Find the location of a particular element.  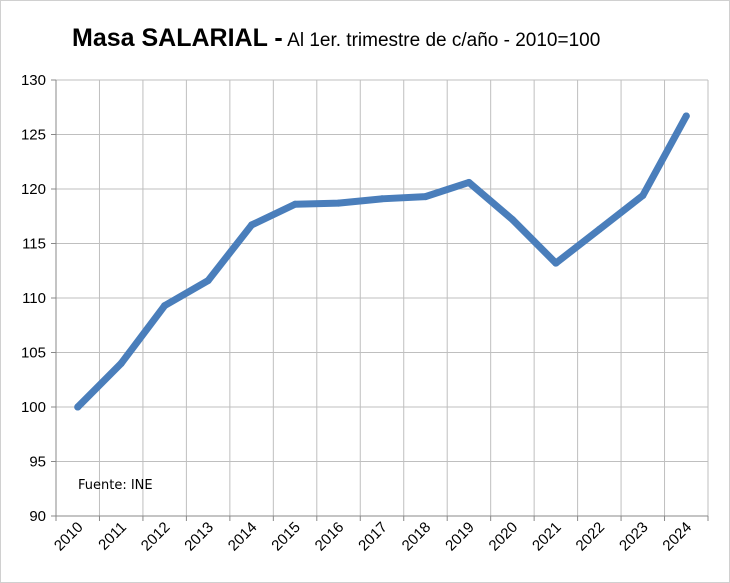

x-tick-label: 2011 is located at coordinates (112, 536).